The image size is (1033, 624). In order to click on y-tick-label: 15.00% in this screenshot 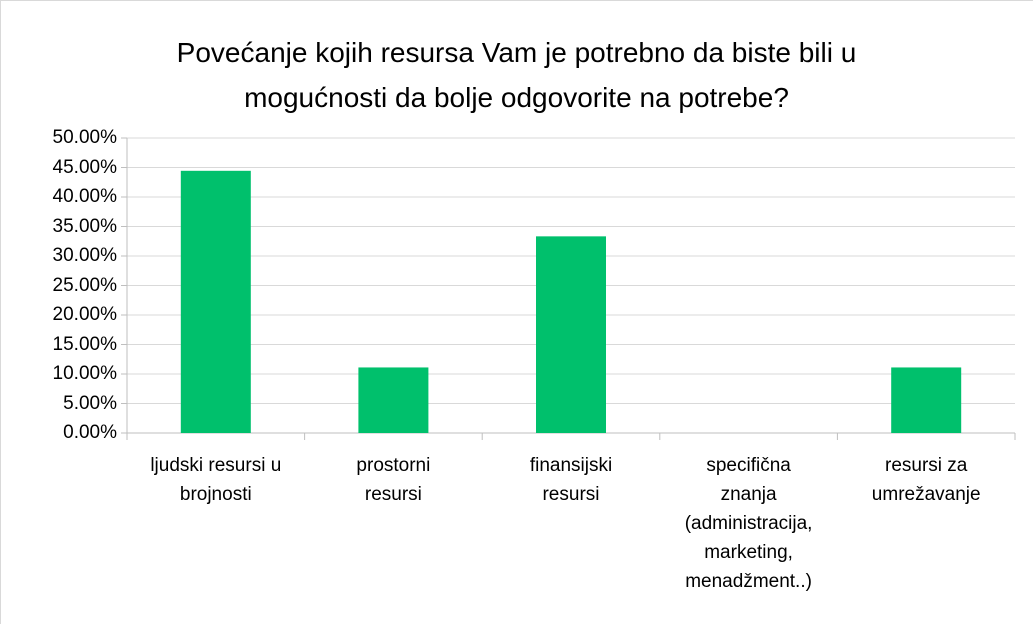, I will do `click(84, 344)`.